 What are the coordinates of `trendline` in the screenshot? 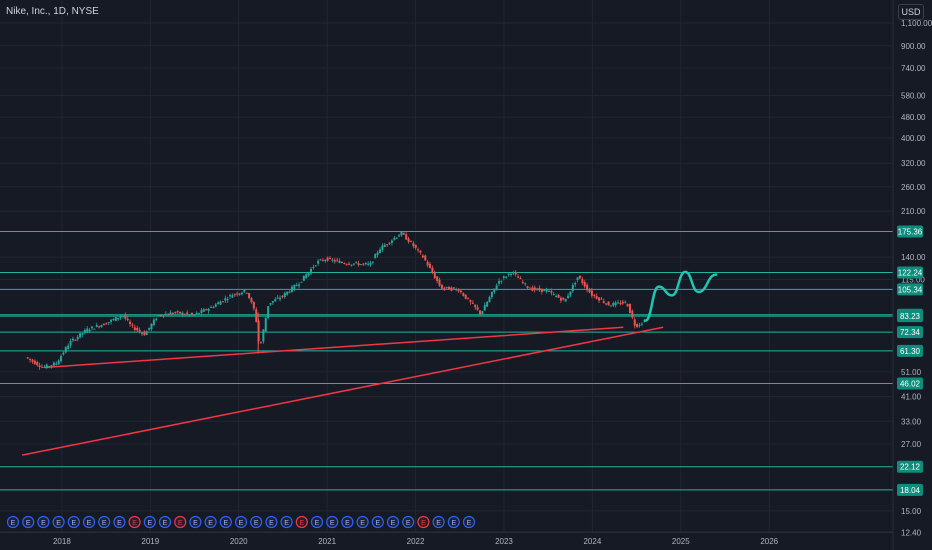 It's located at (334, 347).